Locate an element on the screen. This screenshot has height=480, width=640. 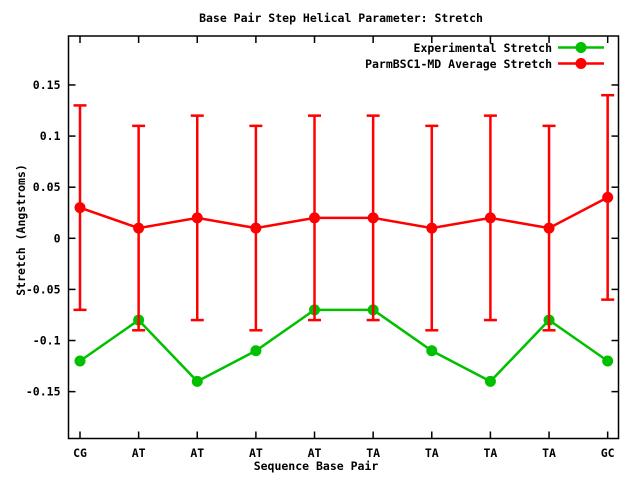
legend-item-experimental: Experimental Stretch is located at coordinates (509, 48).